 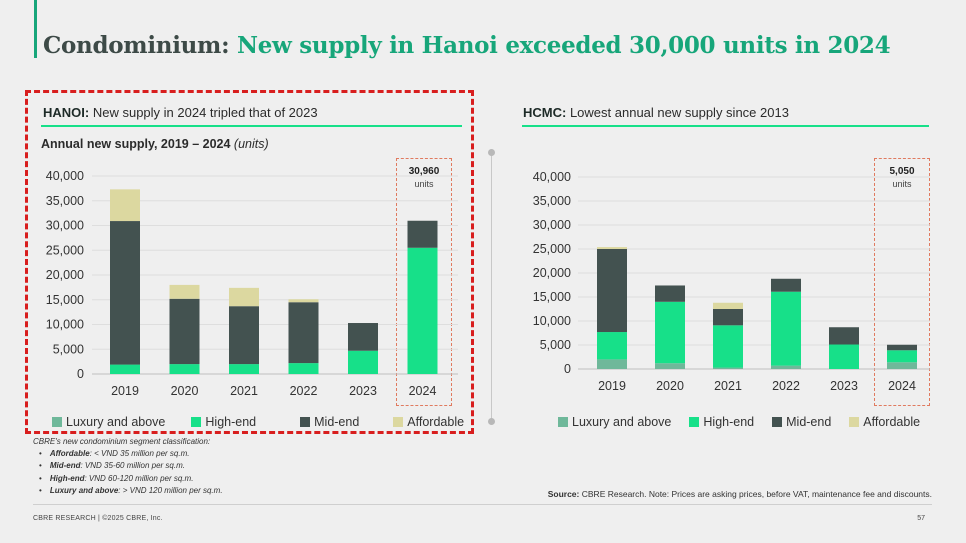 I want to click on legend-label-mid-end: Mid-end, so click(x=337, y=422).